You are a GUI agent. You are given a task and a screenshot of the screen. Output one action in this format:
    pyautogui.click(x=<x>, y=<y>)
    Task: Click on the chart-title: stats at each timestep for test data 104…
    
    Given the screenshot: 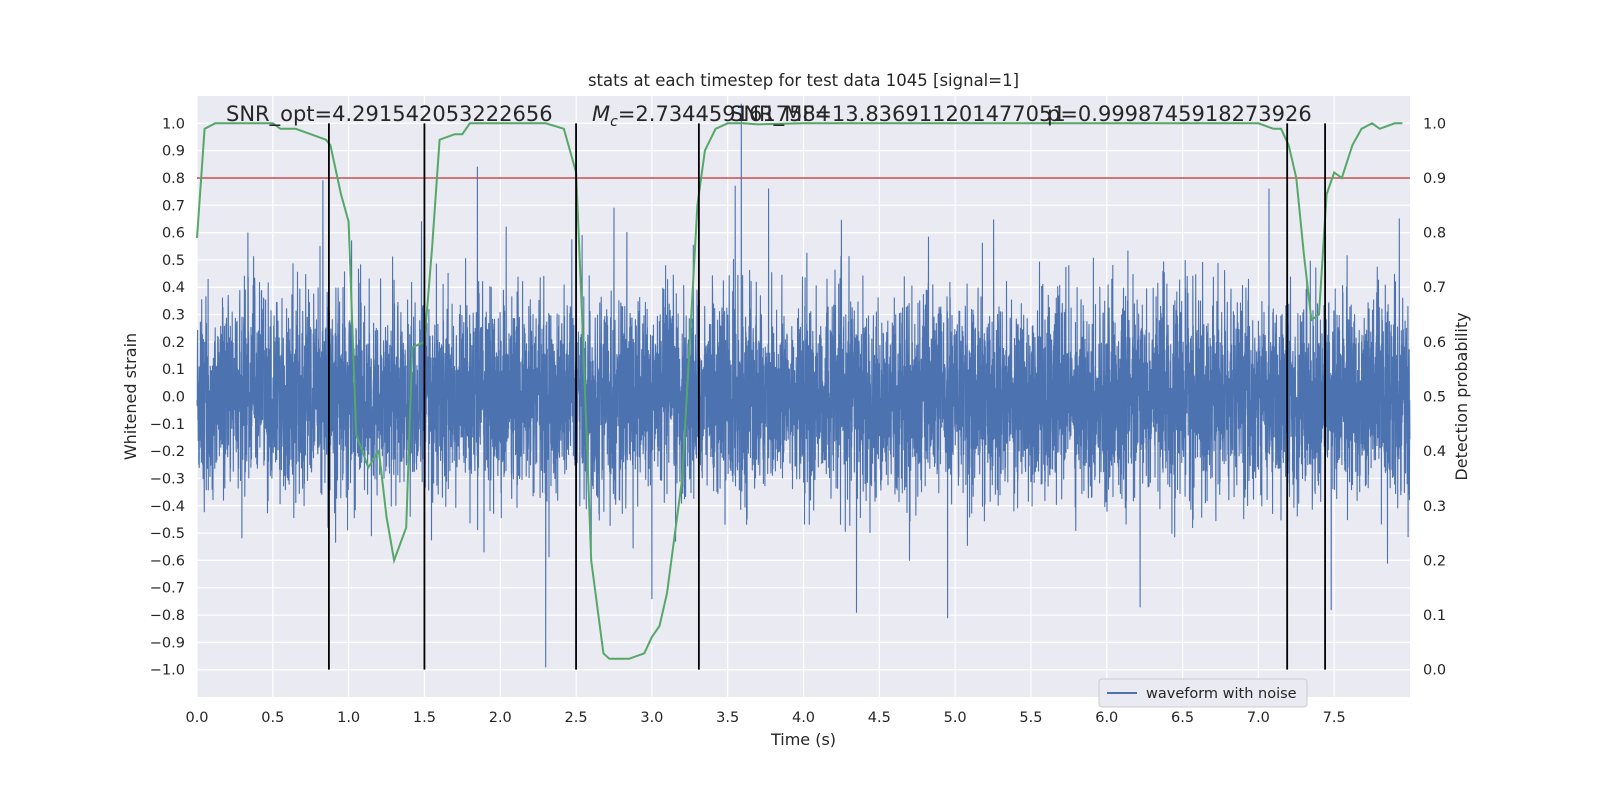 What is the action you would take?
    pyautogui.click(x=803, y=80)
    